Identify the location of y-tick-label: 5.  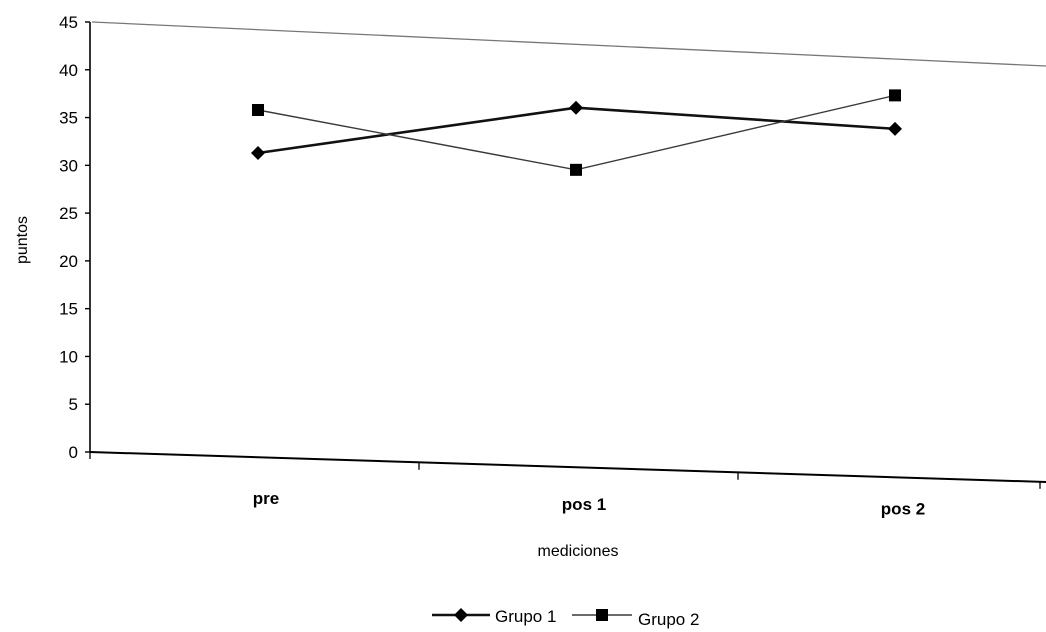
(73, 404).